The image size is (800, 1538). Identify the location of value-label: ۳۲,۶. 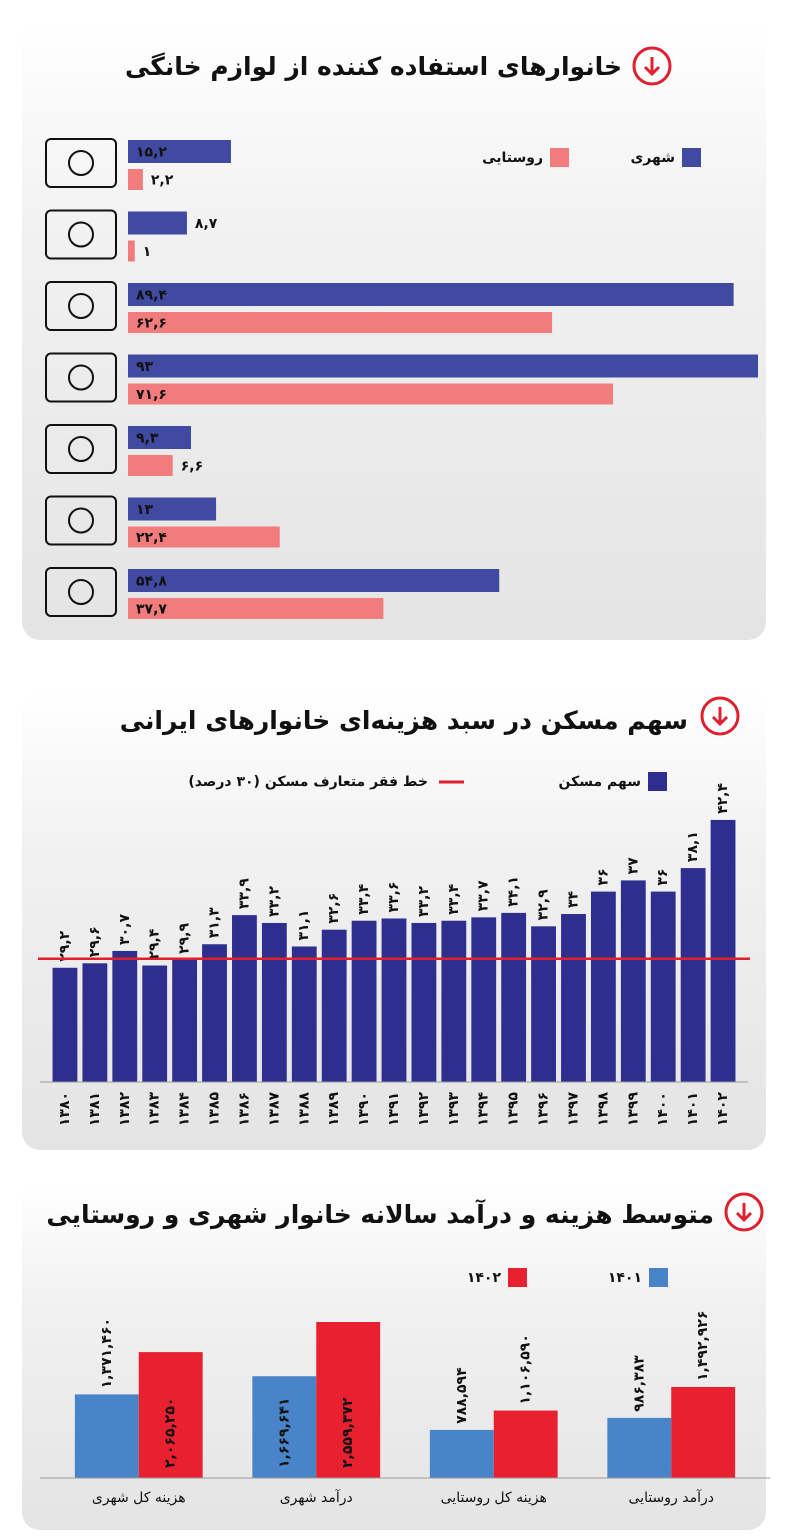
(334, 908).